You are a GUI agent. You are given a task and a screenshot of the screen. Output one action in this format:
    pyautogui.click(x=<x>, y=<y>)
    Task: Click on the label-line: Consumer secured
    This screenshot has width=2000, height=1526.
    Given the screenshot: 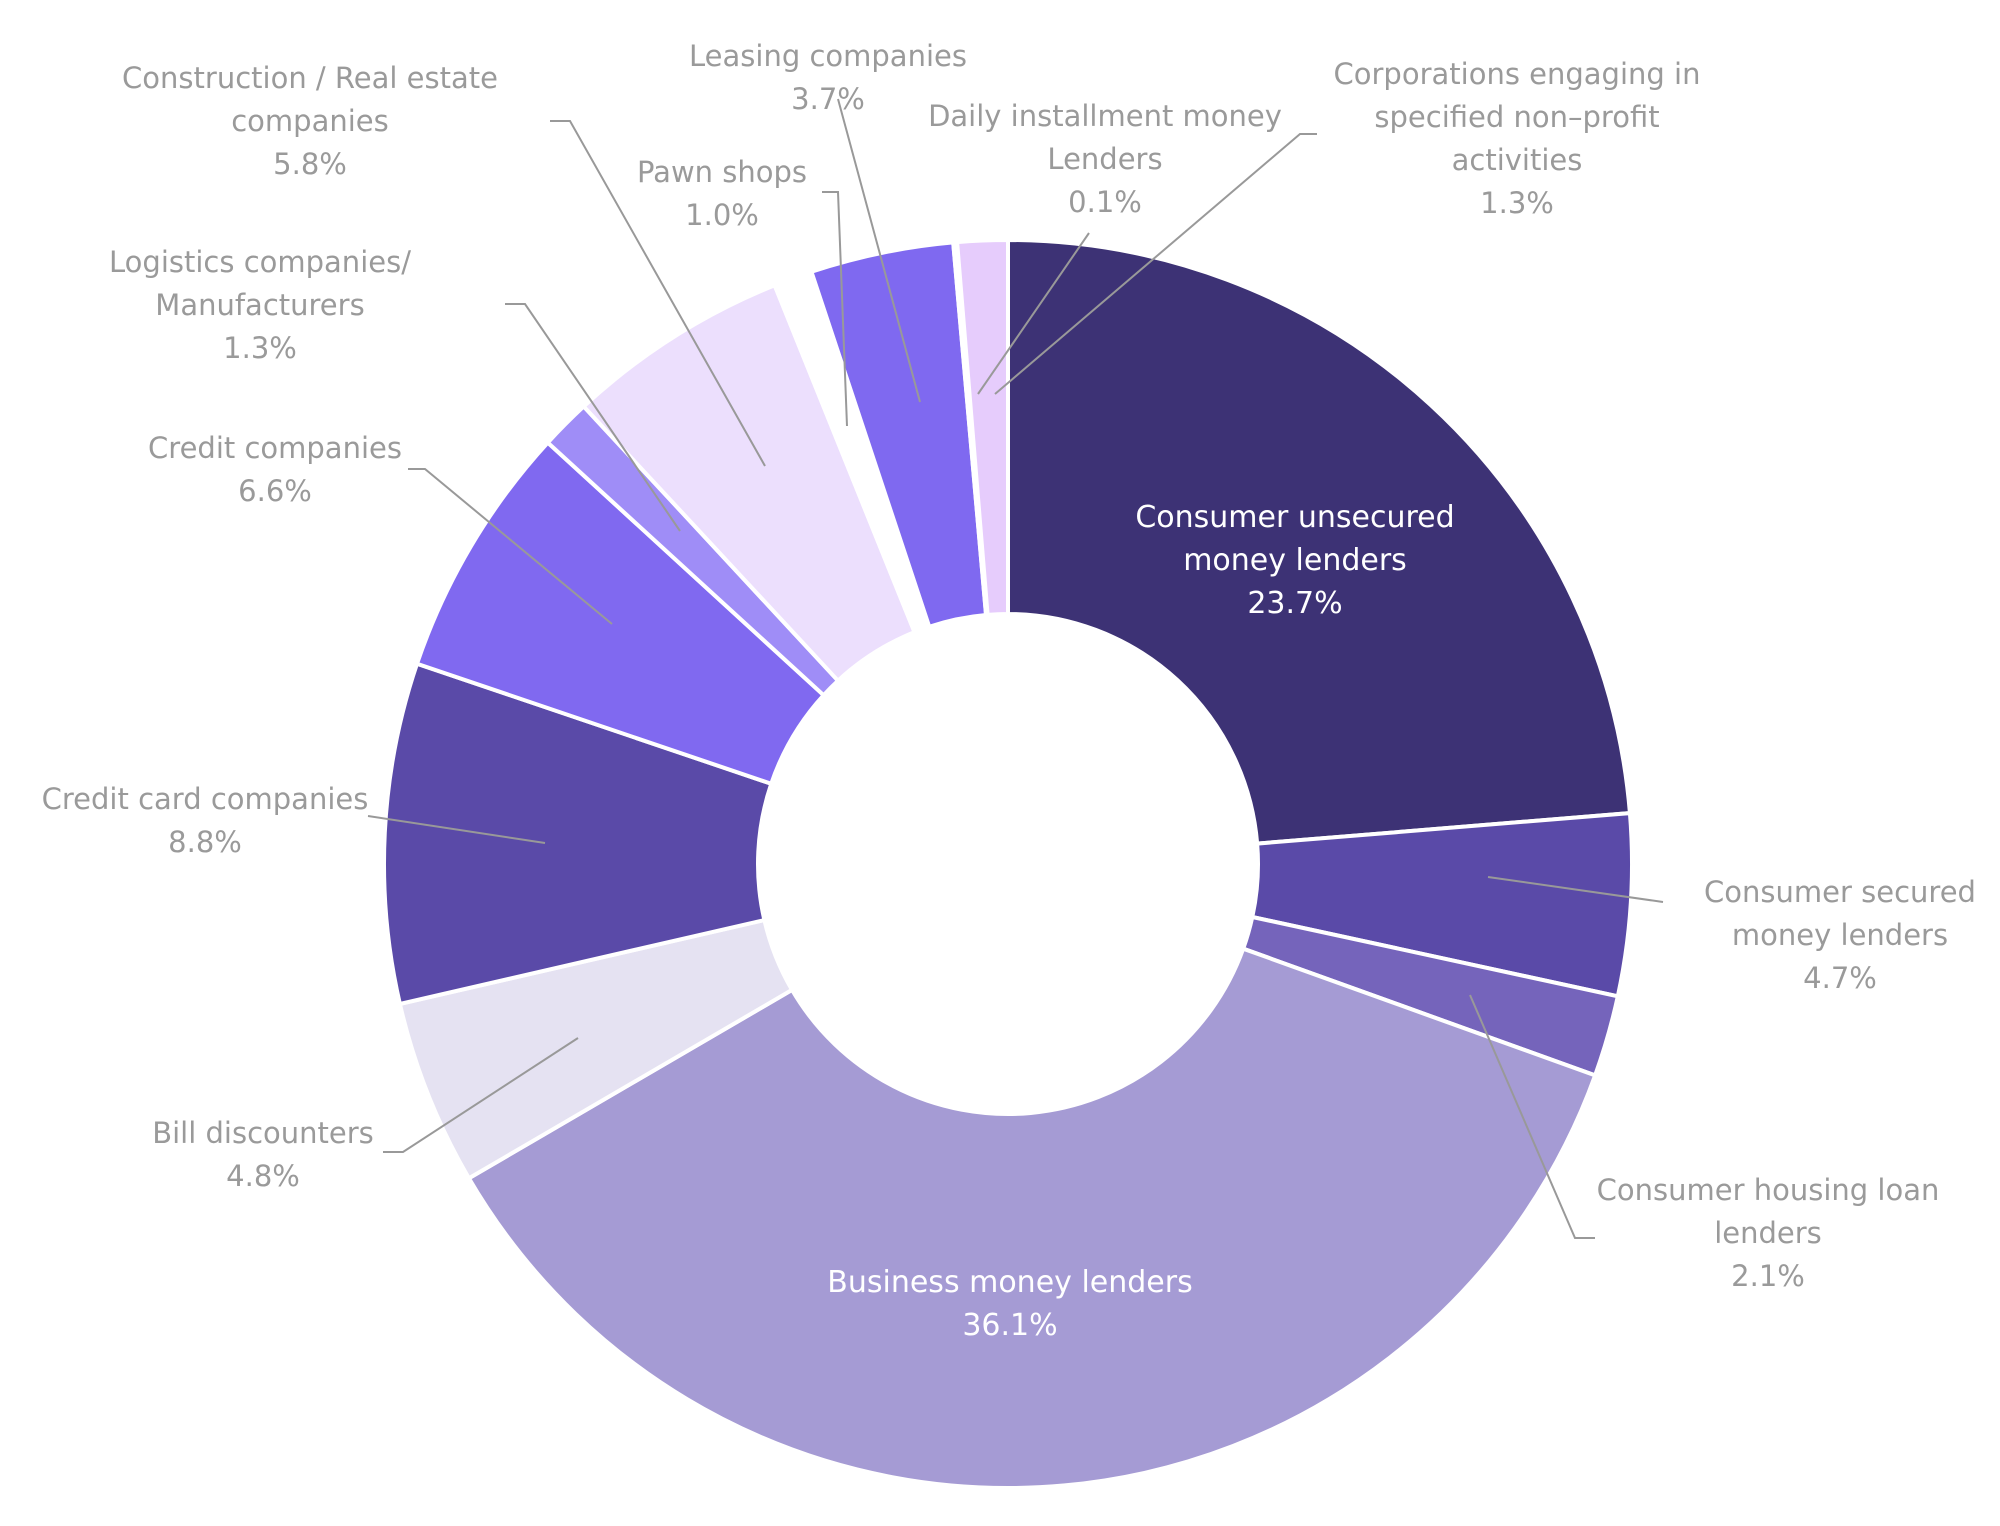 What is the action you would take?
    pyautogui.click(x=1840, y=892)
    